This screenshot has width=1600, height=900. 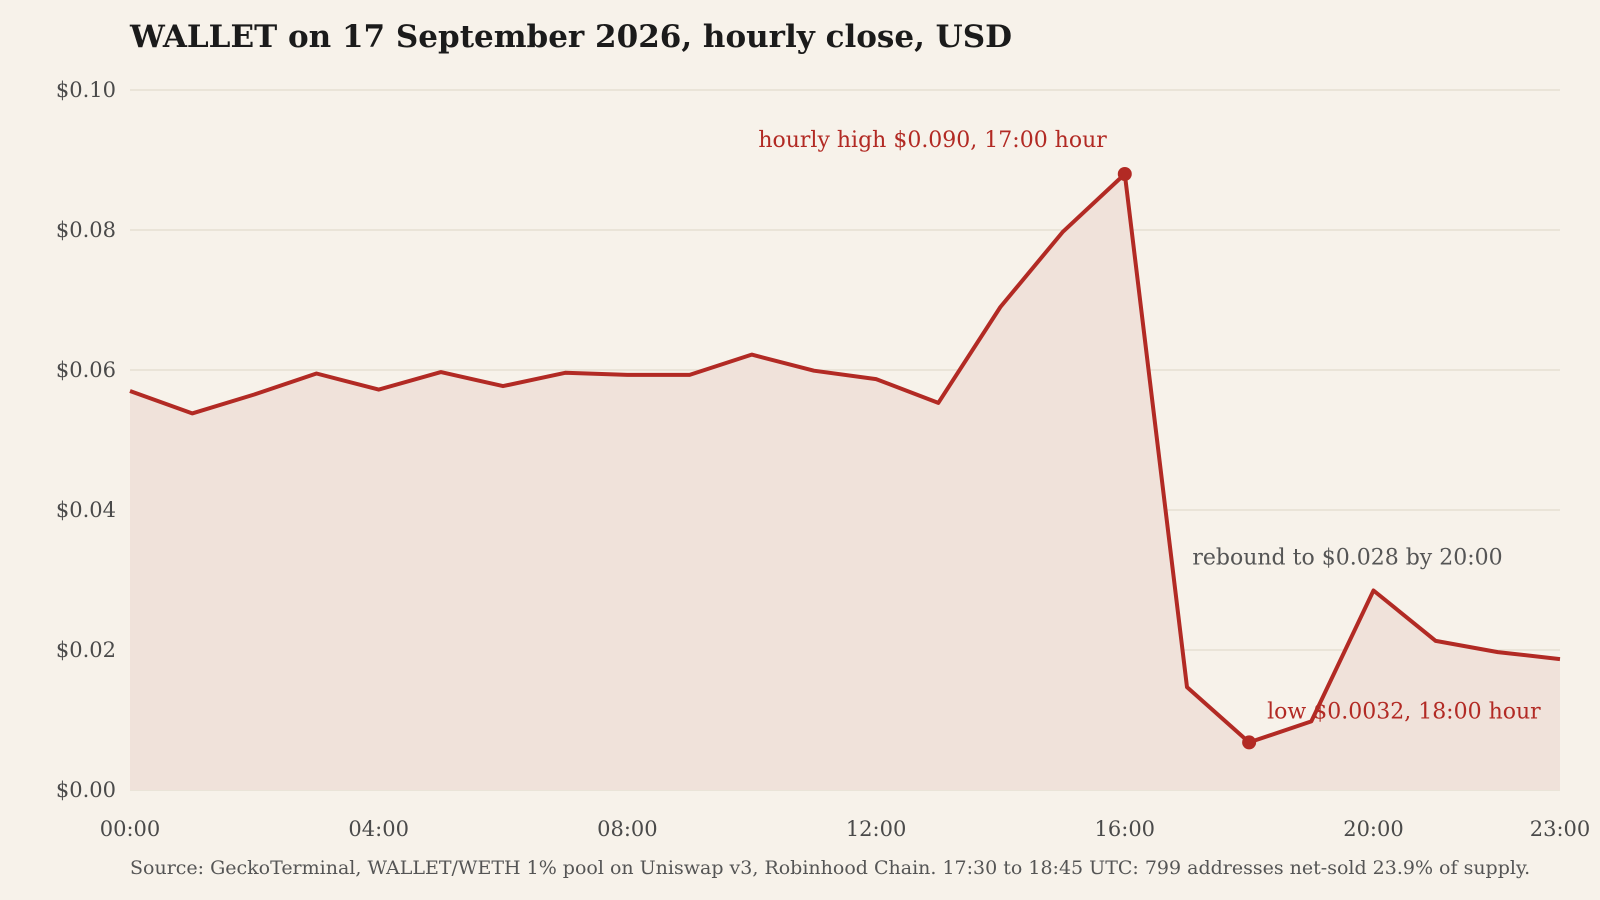 What do you see at coordinates (1373, 829) in the screenshot?
I see `x-tick-label: 20:00` at bounding box center [1373, 829].